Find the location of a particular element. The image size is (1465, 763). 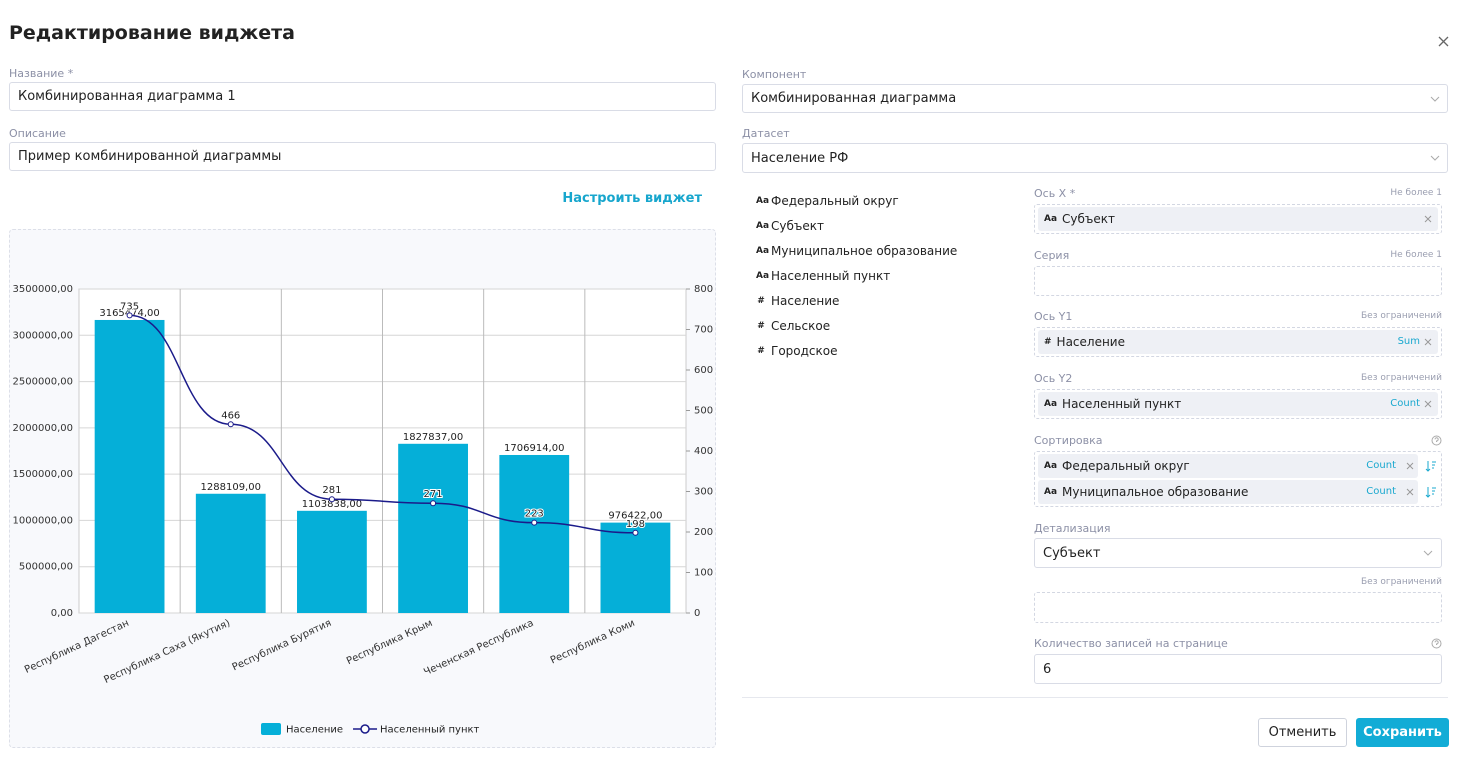

field-icon: Aa is located at coordinates (763, 251).